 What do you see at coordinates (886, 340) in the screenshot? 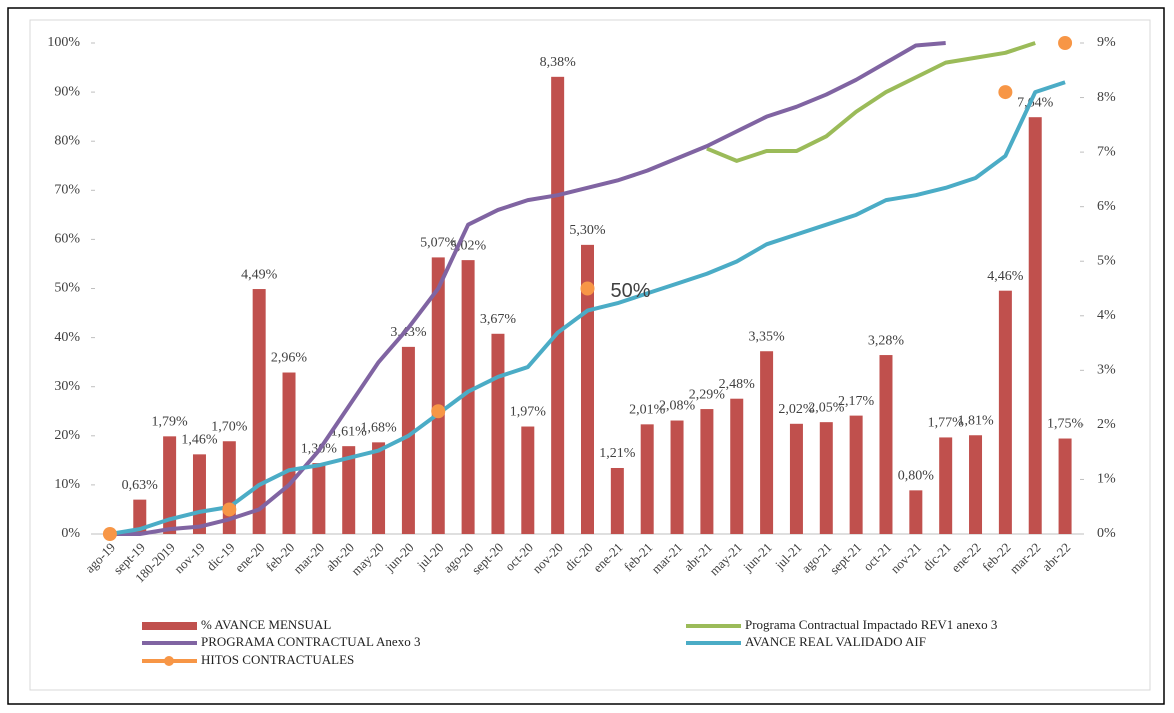
I see `data-label: 3,28%` at bounding box center [886, 340].